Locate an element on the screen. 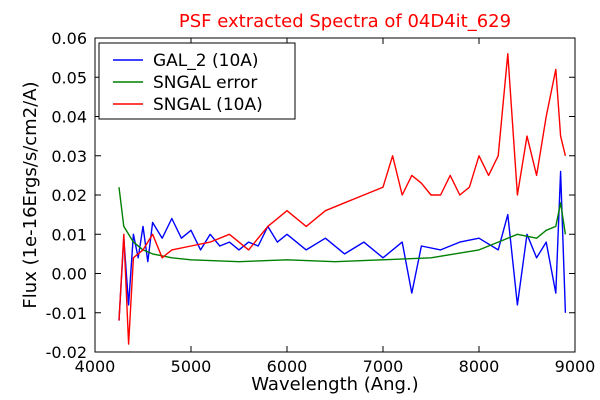 The height and width of the screenshot is (400, 600). x-tick-label: 4000 is located at coordinates (95, 366).